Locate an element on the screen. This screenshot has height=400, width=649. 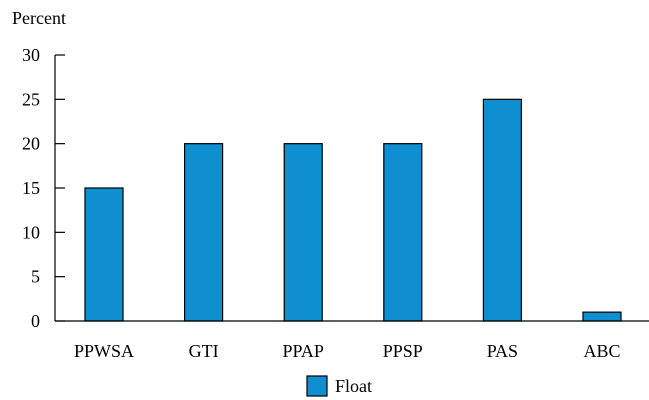
bar-abc is located at coordinates (602, 316).